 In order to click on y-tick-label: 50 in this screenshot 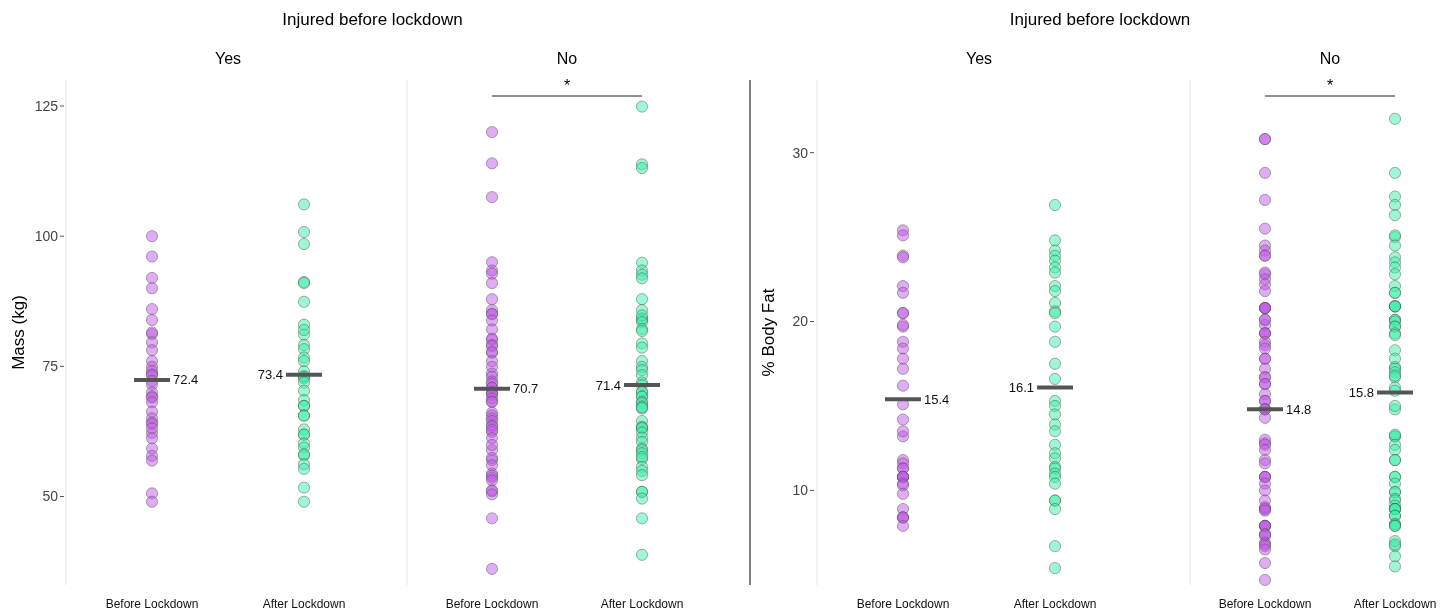, I will do `click(50, 496)`.